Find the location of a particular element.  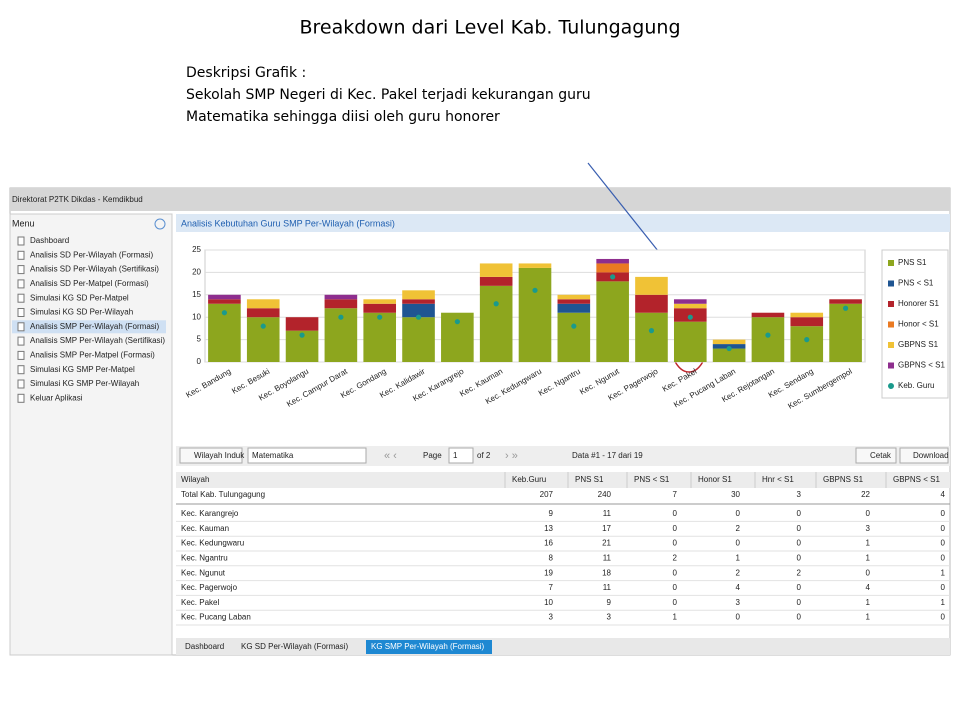

back-button is located at coordinates (211, 455).